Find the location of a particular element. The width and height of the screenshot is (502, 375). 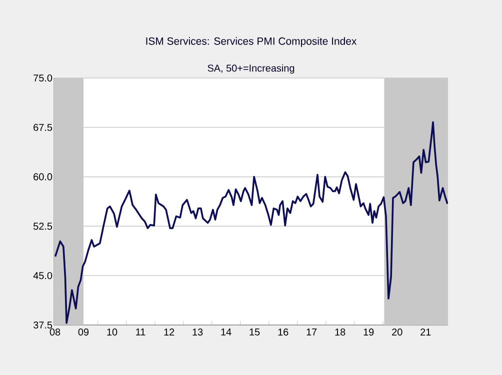

x-tick-label: 18 is located at coordinates (340, 332).